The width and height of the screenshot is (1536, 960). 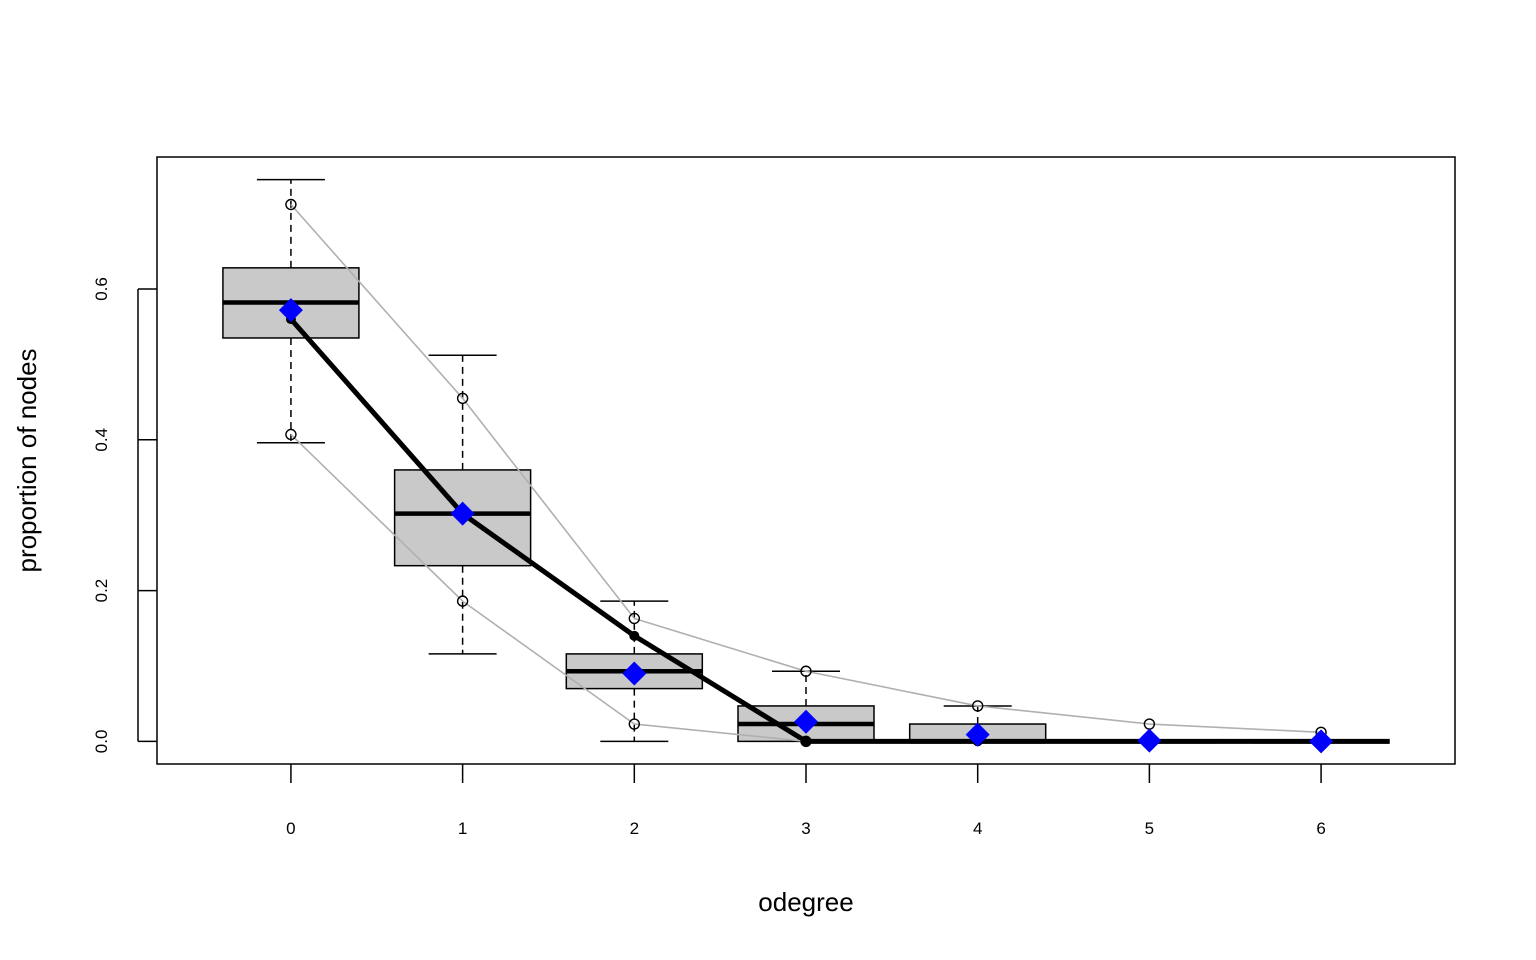 What do you see at coordinates (290, 828) in the screenshot?
I see `x-tick-label-0: 0` at bounding box center [290, 828].